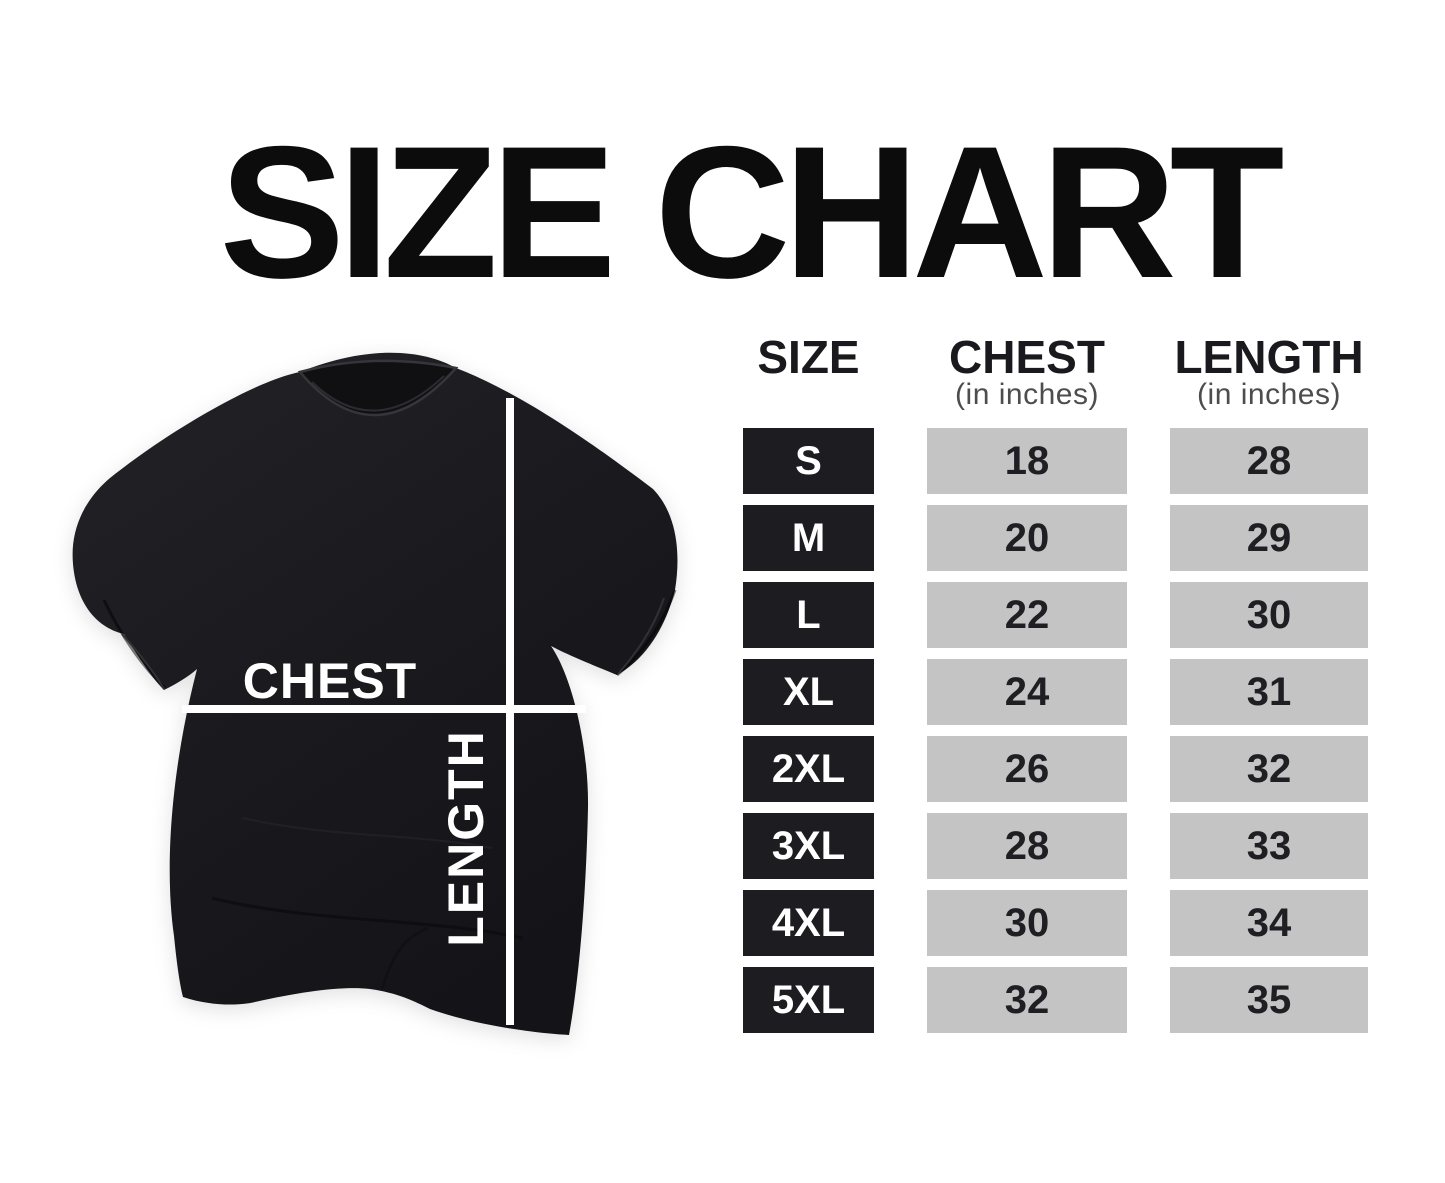  Describe the element at coordinates (641, 636) in the screenshot. I see `right-cuff-highlight` at that location.